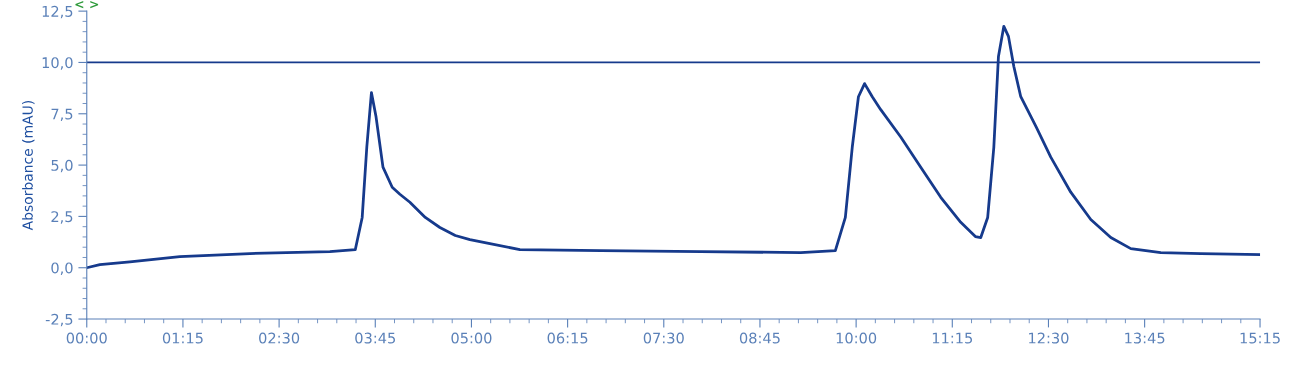  What do you see at coordinates (663, 338) in the screenshot?
I see `x-tick-label: 07:30` at bounding box center [663, 338].